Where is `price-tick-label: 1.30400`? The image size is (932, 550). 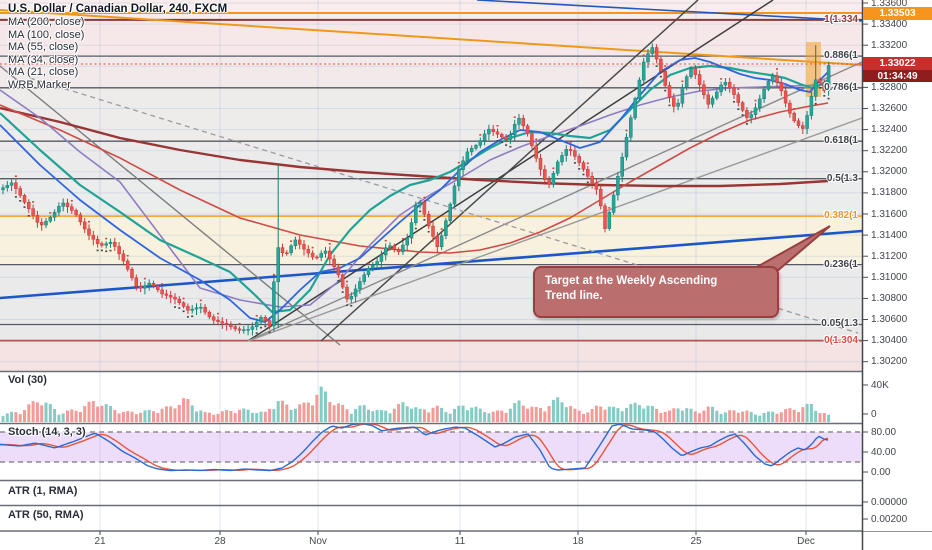
price-tick-label: 1.30400 is located at coordinates (889, 341).